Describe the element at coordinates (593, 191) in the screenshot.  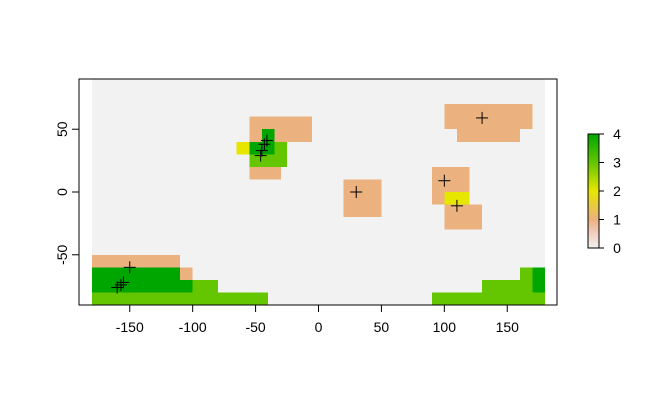
I see `legend-colorbar` at that location.